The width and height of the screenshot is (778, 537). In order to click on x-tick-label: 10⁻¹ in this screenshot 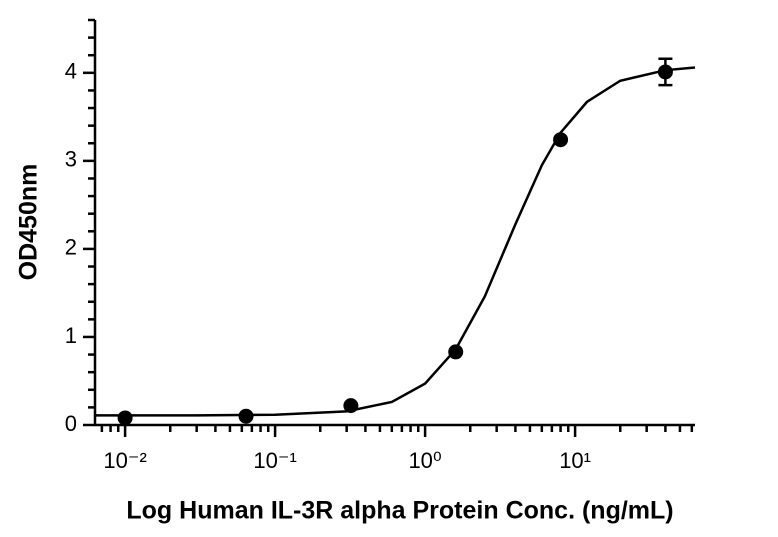, I will do `click(274, 460)`.